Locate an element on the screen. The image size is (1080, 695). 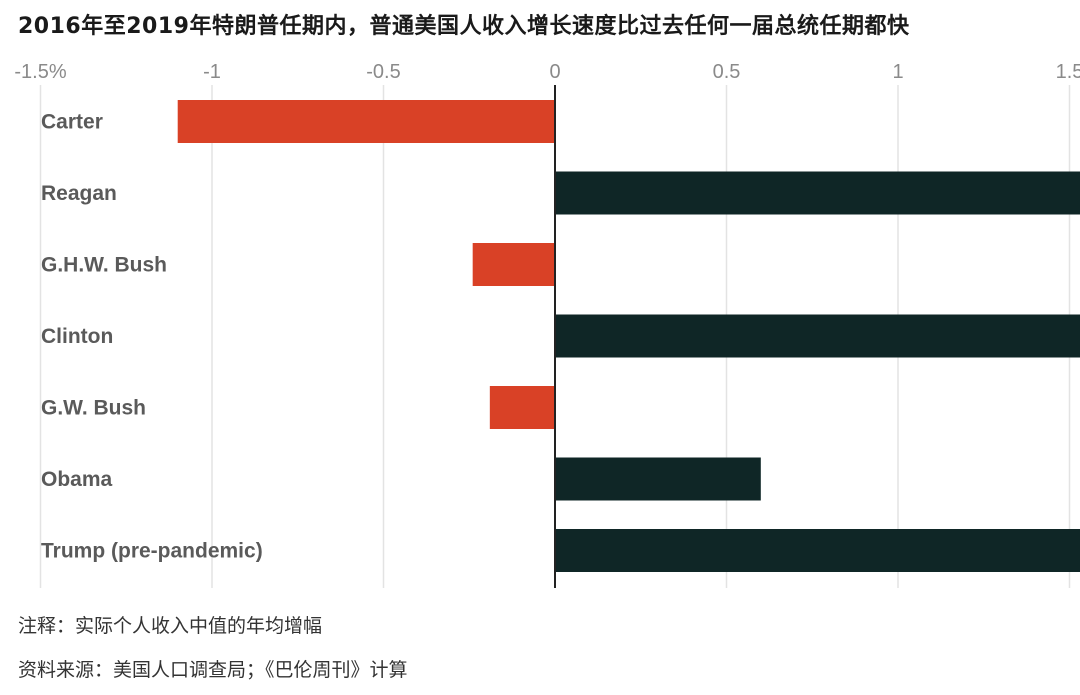
x-tick-label: -1 is located at coordinates (212, 72).